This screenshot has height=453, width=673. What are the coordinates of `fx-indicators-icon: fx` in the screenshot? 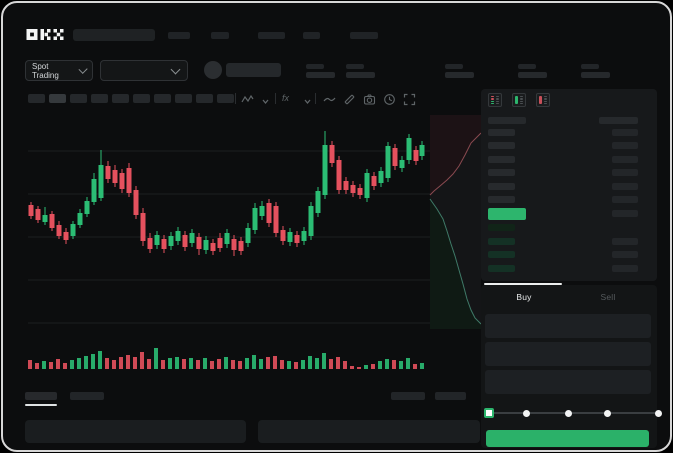 It's located at (286, 98).